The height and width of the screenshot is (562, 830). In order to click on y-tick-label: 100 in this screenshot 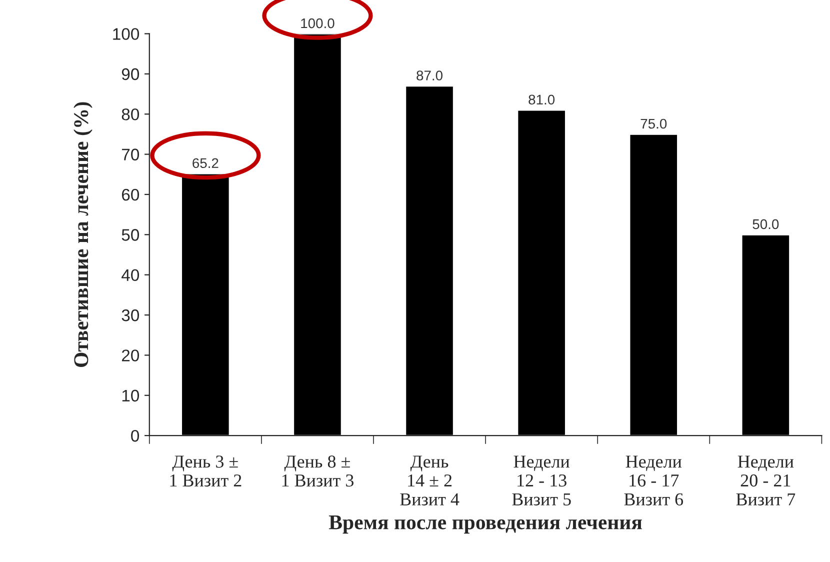, I will do `click(126, 34)`.